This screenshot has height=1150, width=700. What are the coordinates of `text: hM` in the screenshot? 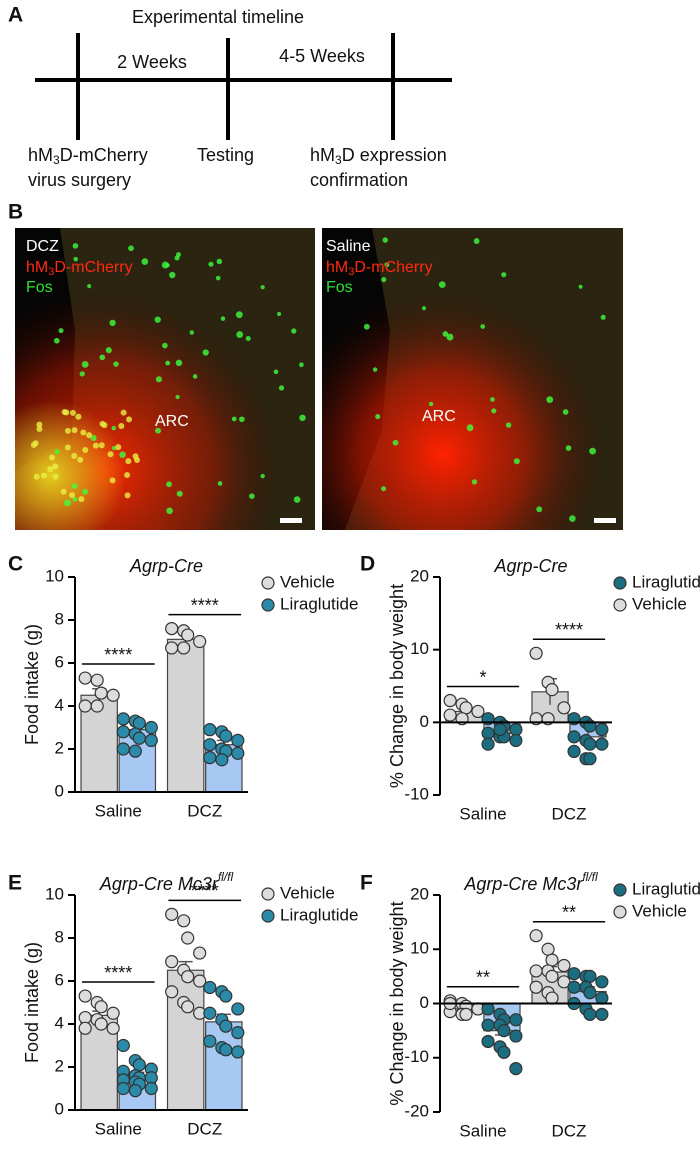 It's located at (322, 155).